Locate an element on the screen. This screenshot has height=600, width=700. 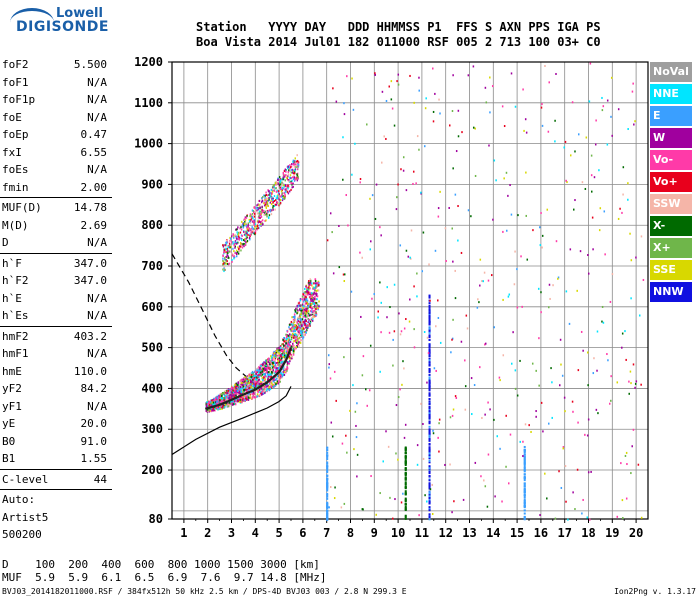
x-tick-label: 10 is located at coordinates (398, 533).